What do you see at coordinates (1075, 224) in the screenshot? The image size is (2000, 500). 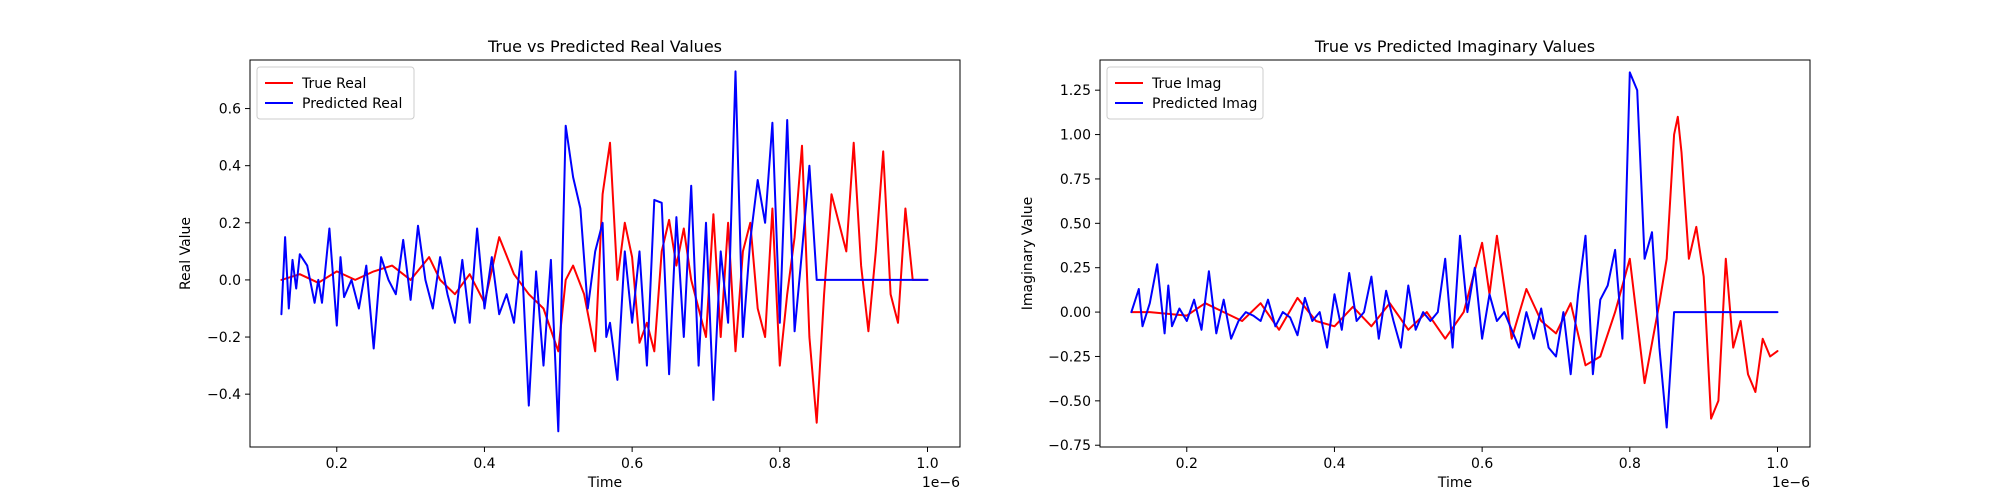 I see `y-tick-label: 0.50` at bounding box center [1075, 224].